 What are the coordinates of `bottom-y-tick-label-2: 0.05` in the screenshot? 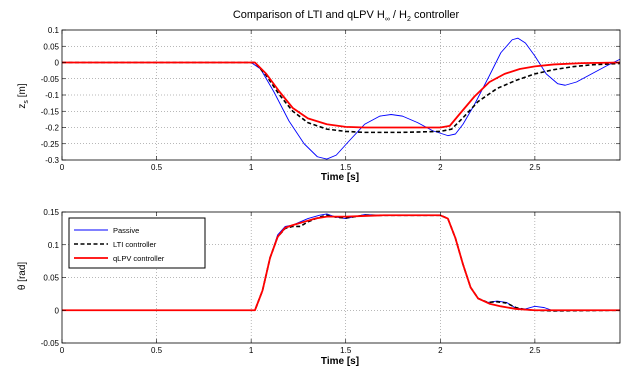 It's located at (51, 278).